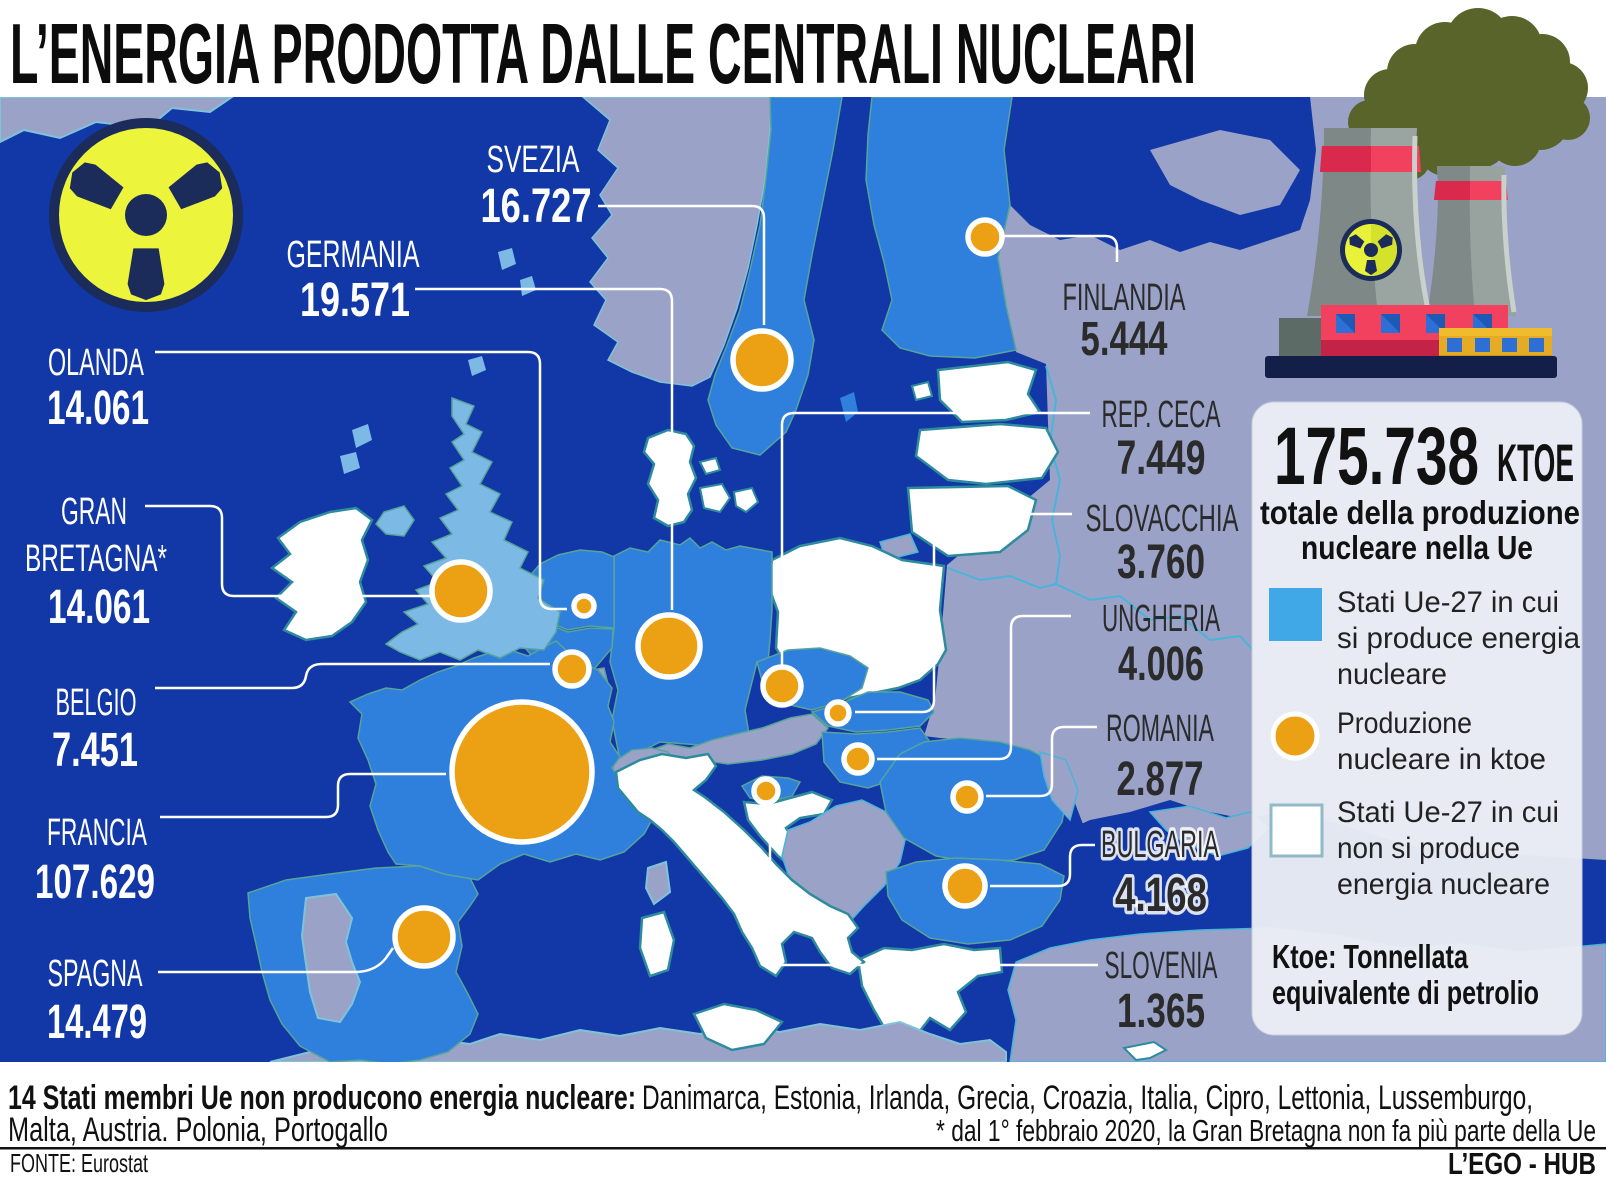 Image resolution: width=1606 pixels, height=1179 pixels. What do you see at coordinates (95, 750) in the screenshot?
I see `svg-text: 7.451` at bounding box center [95, 750].